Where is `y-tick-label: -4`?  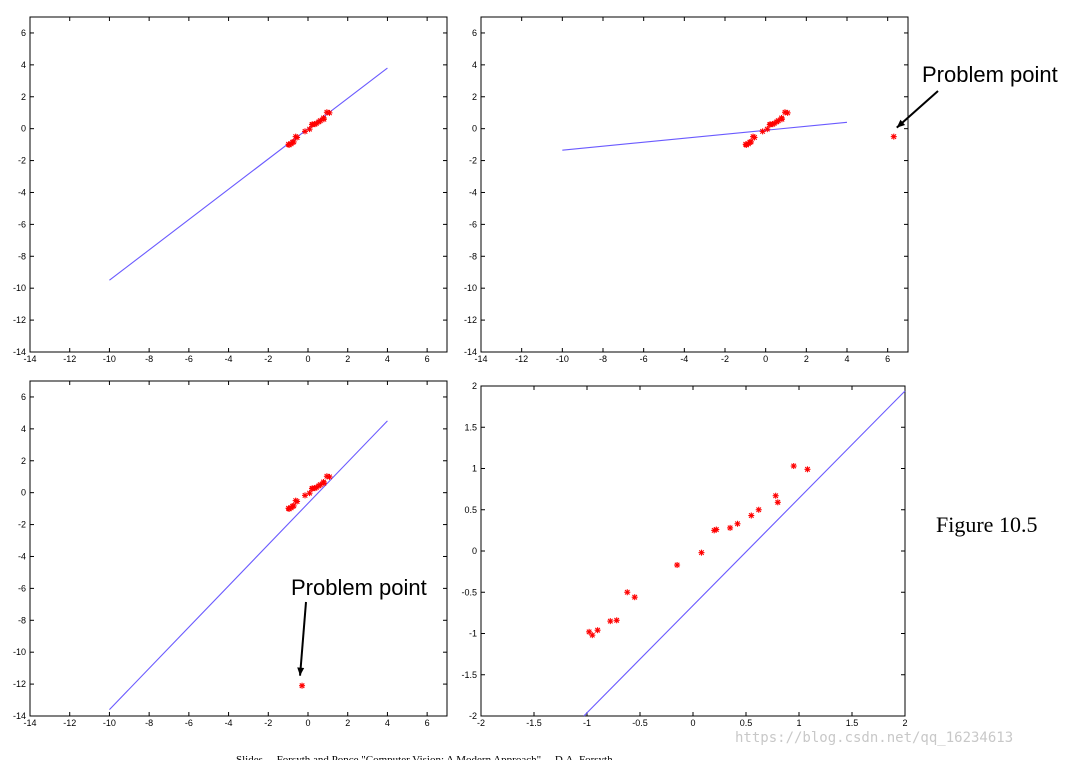 y-tick-label: -4 is located at coordinates (22, 192).